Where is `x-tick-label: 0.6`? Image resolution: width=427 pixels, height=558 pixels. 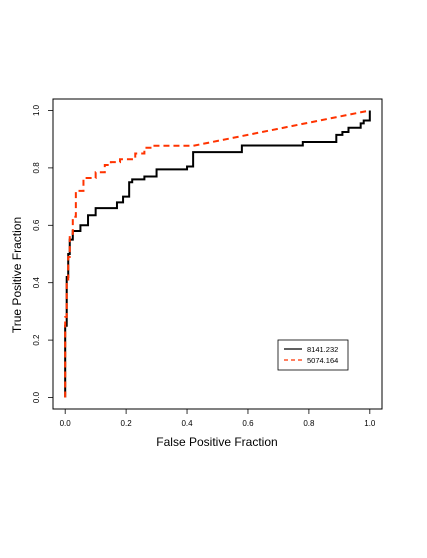
x-tick-label: 0.6 is located at coordinates (248, 423).